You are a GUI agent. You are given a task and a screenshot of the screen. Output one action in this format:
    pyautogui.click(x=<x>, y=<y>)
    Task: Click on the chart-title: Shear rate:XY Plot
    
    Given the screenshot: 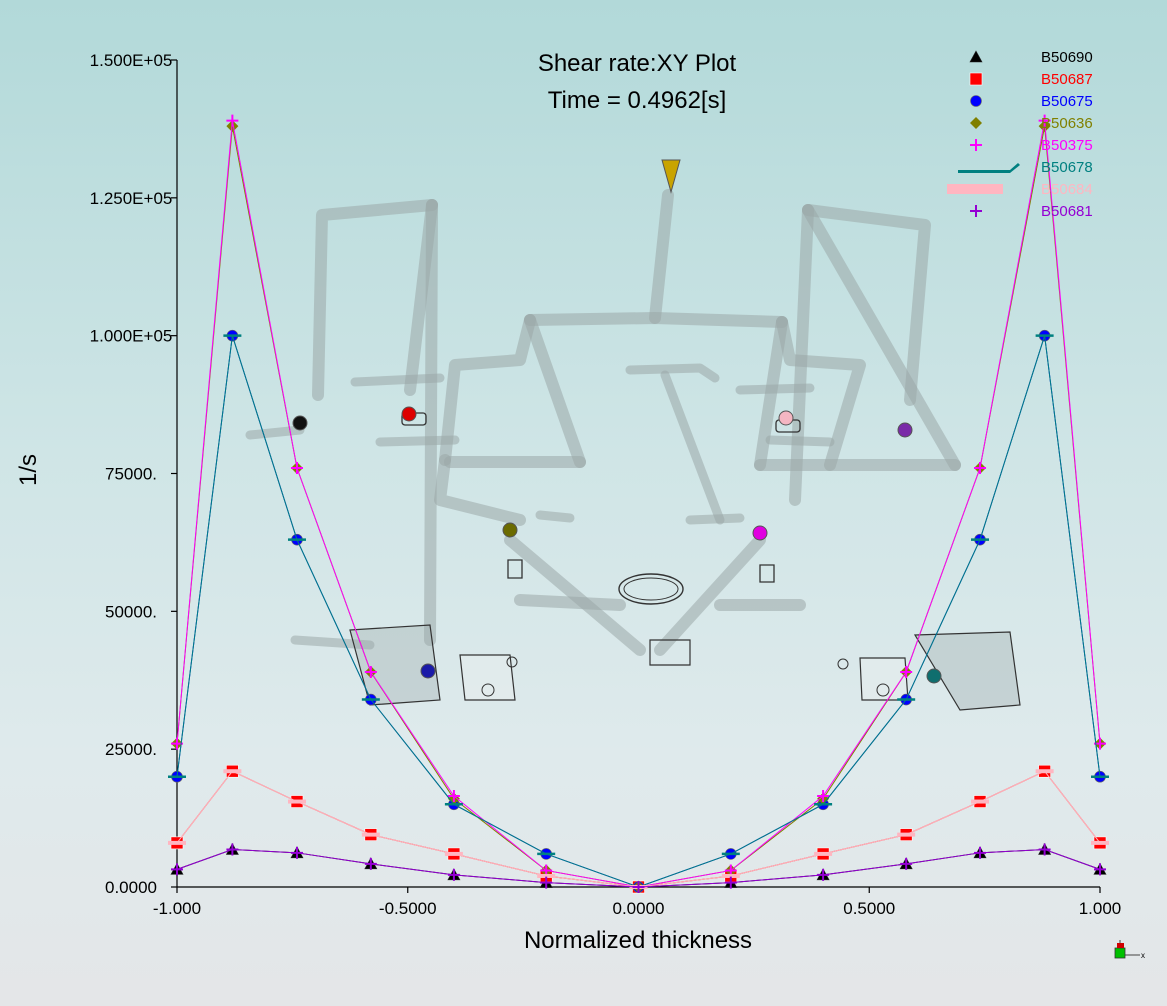 What is the action you would take?
    pyautogui.click(x=637, y=63)
    